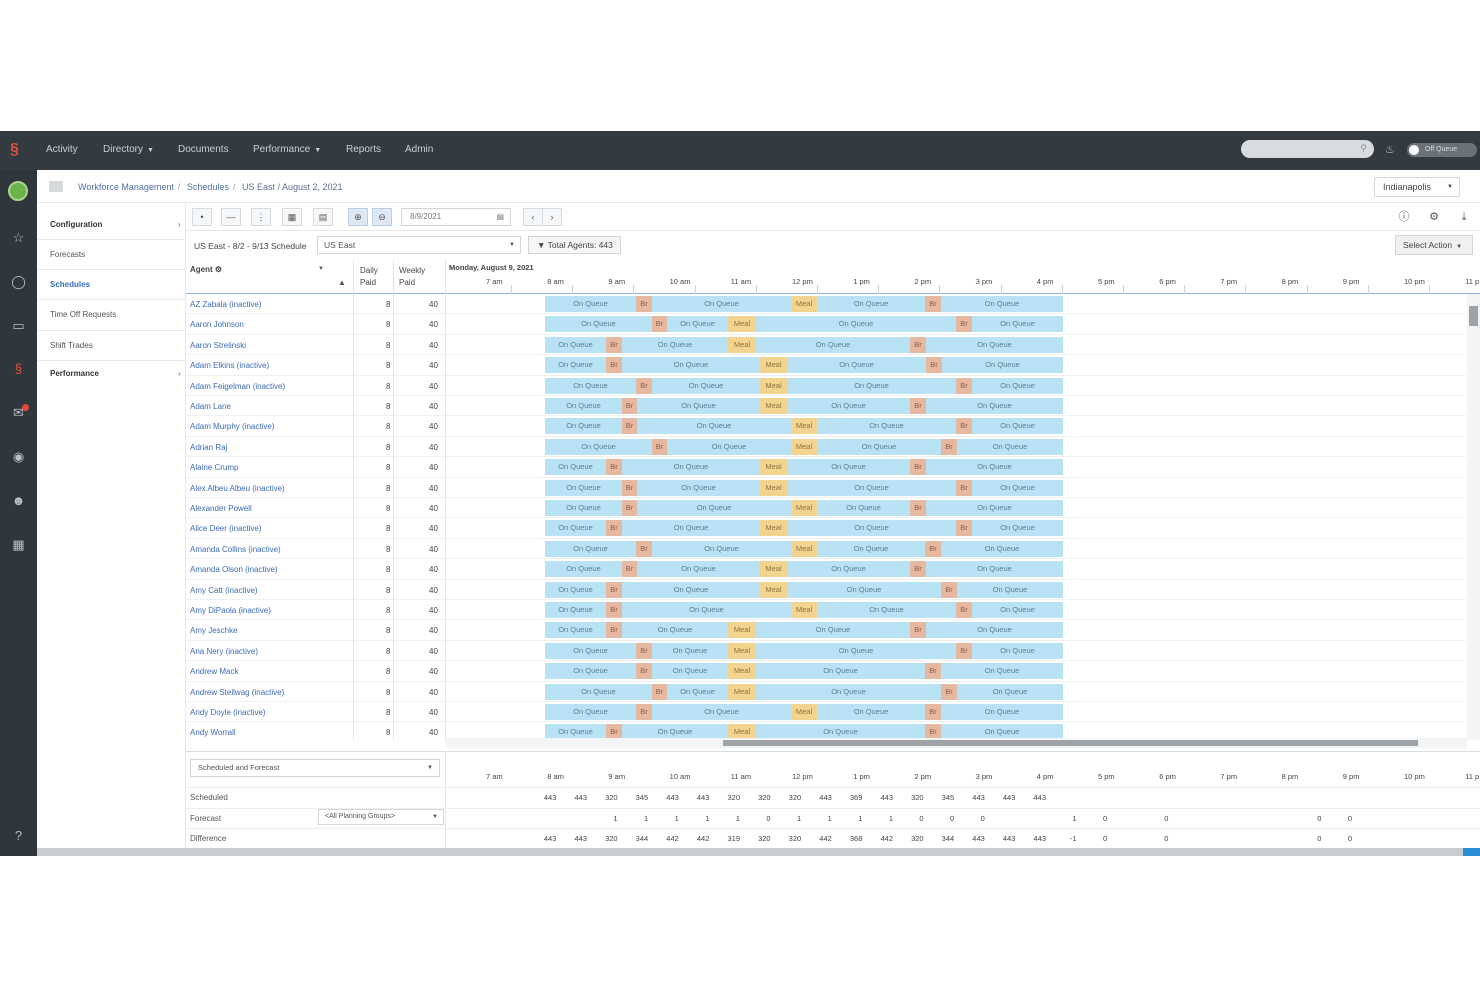 The image size is (1480, 987). I want to click on agent-name-link: AZ Zabala (inactive), so click(226, 304).